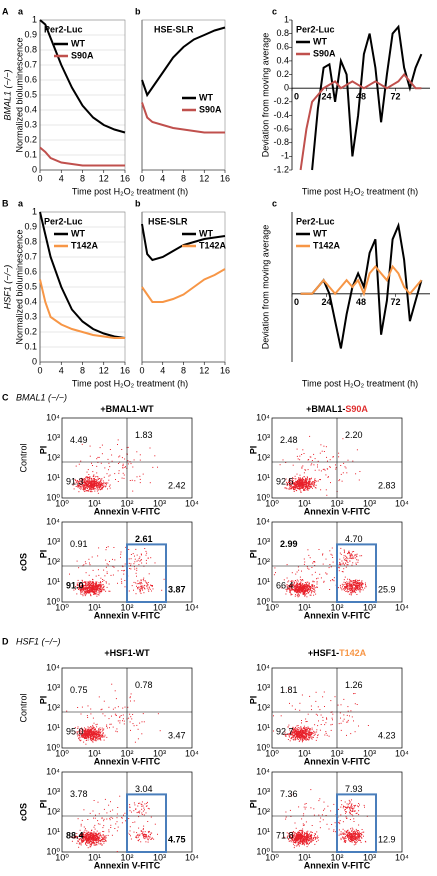 Image resolution: width=437 pixels, height=876 pixels. I want to click on x-tick-label: 0, so click(296, 302).